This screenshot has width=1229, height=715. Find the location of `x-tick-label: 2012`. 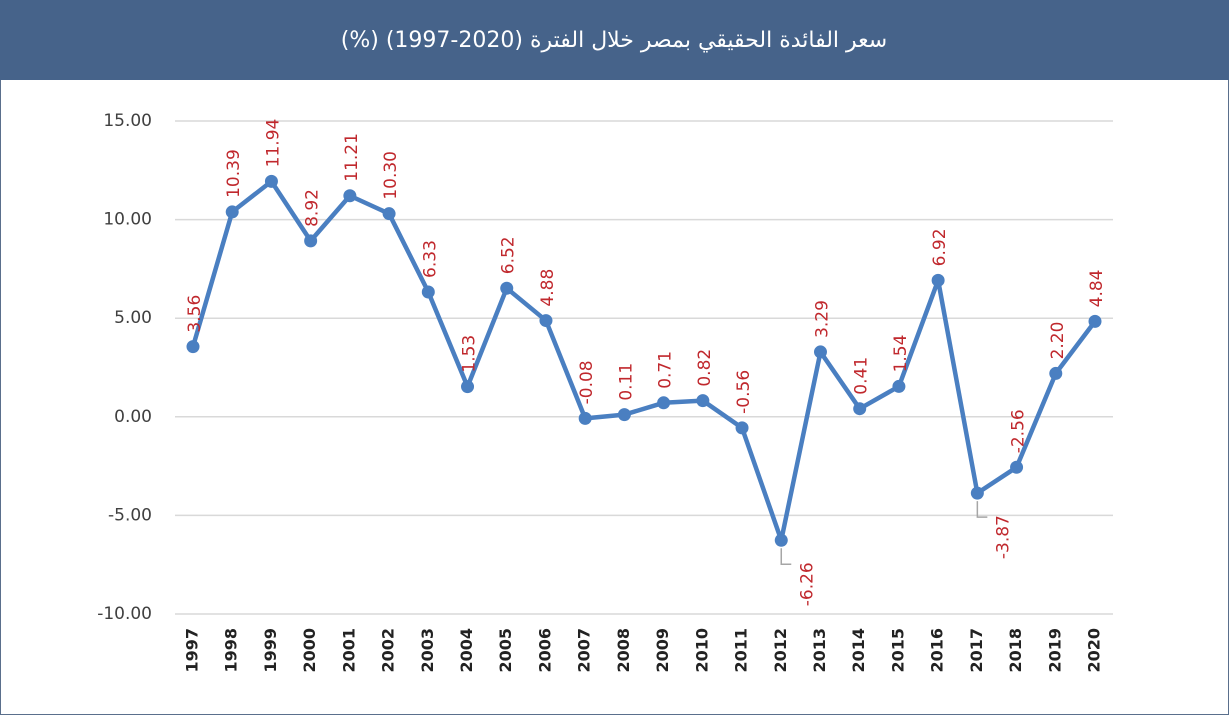

x-tick-label: 2012 is located at coordinates (780, 650).